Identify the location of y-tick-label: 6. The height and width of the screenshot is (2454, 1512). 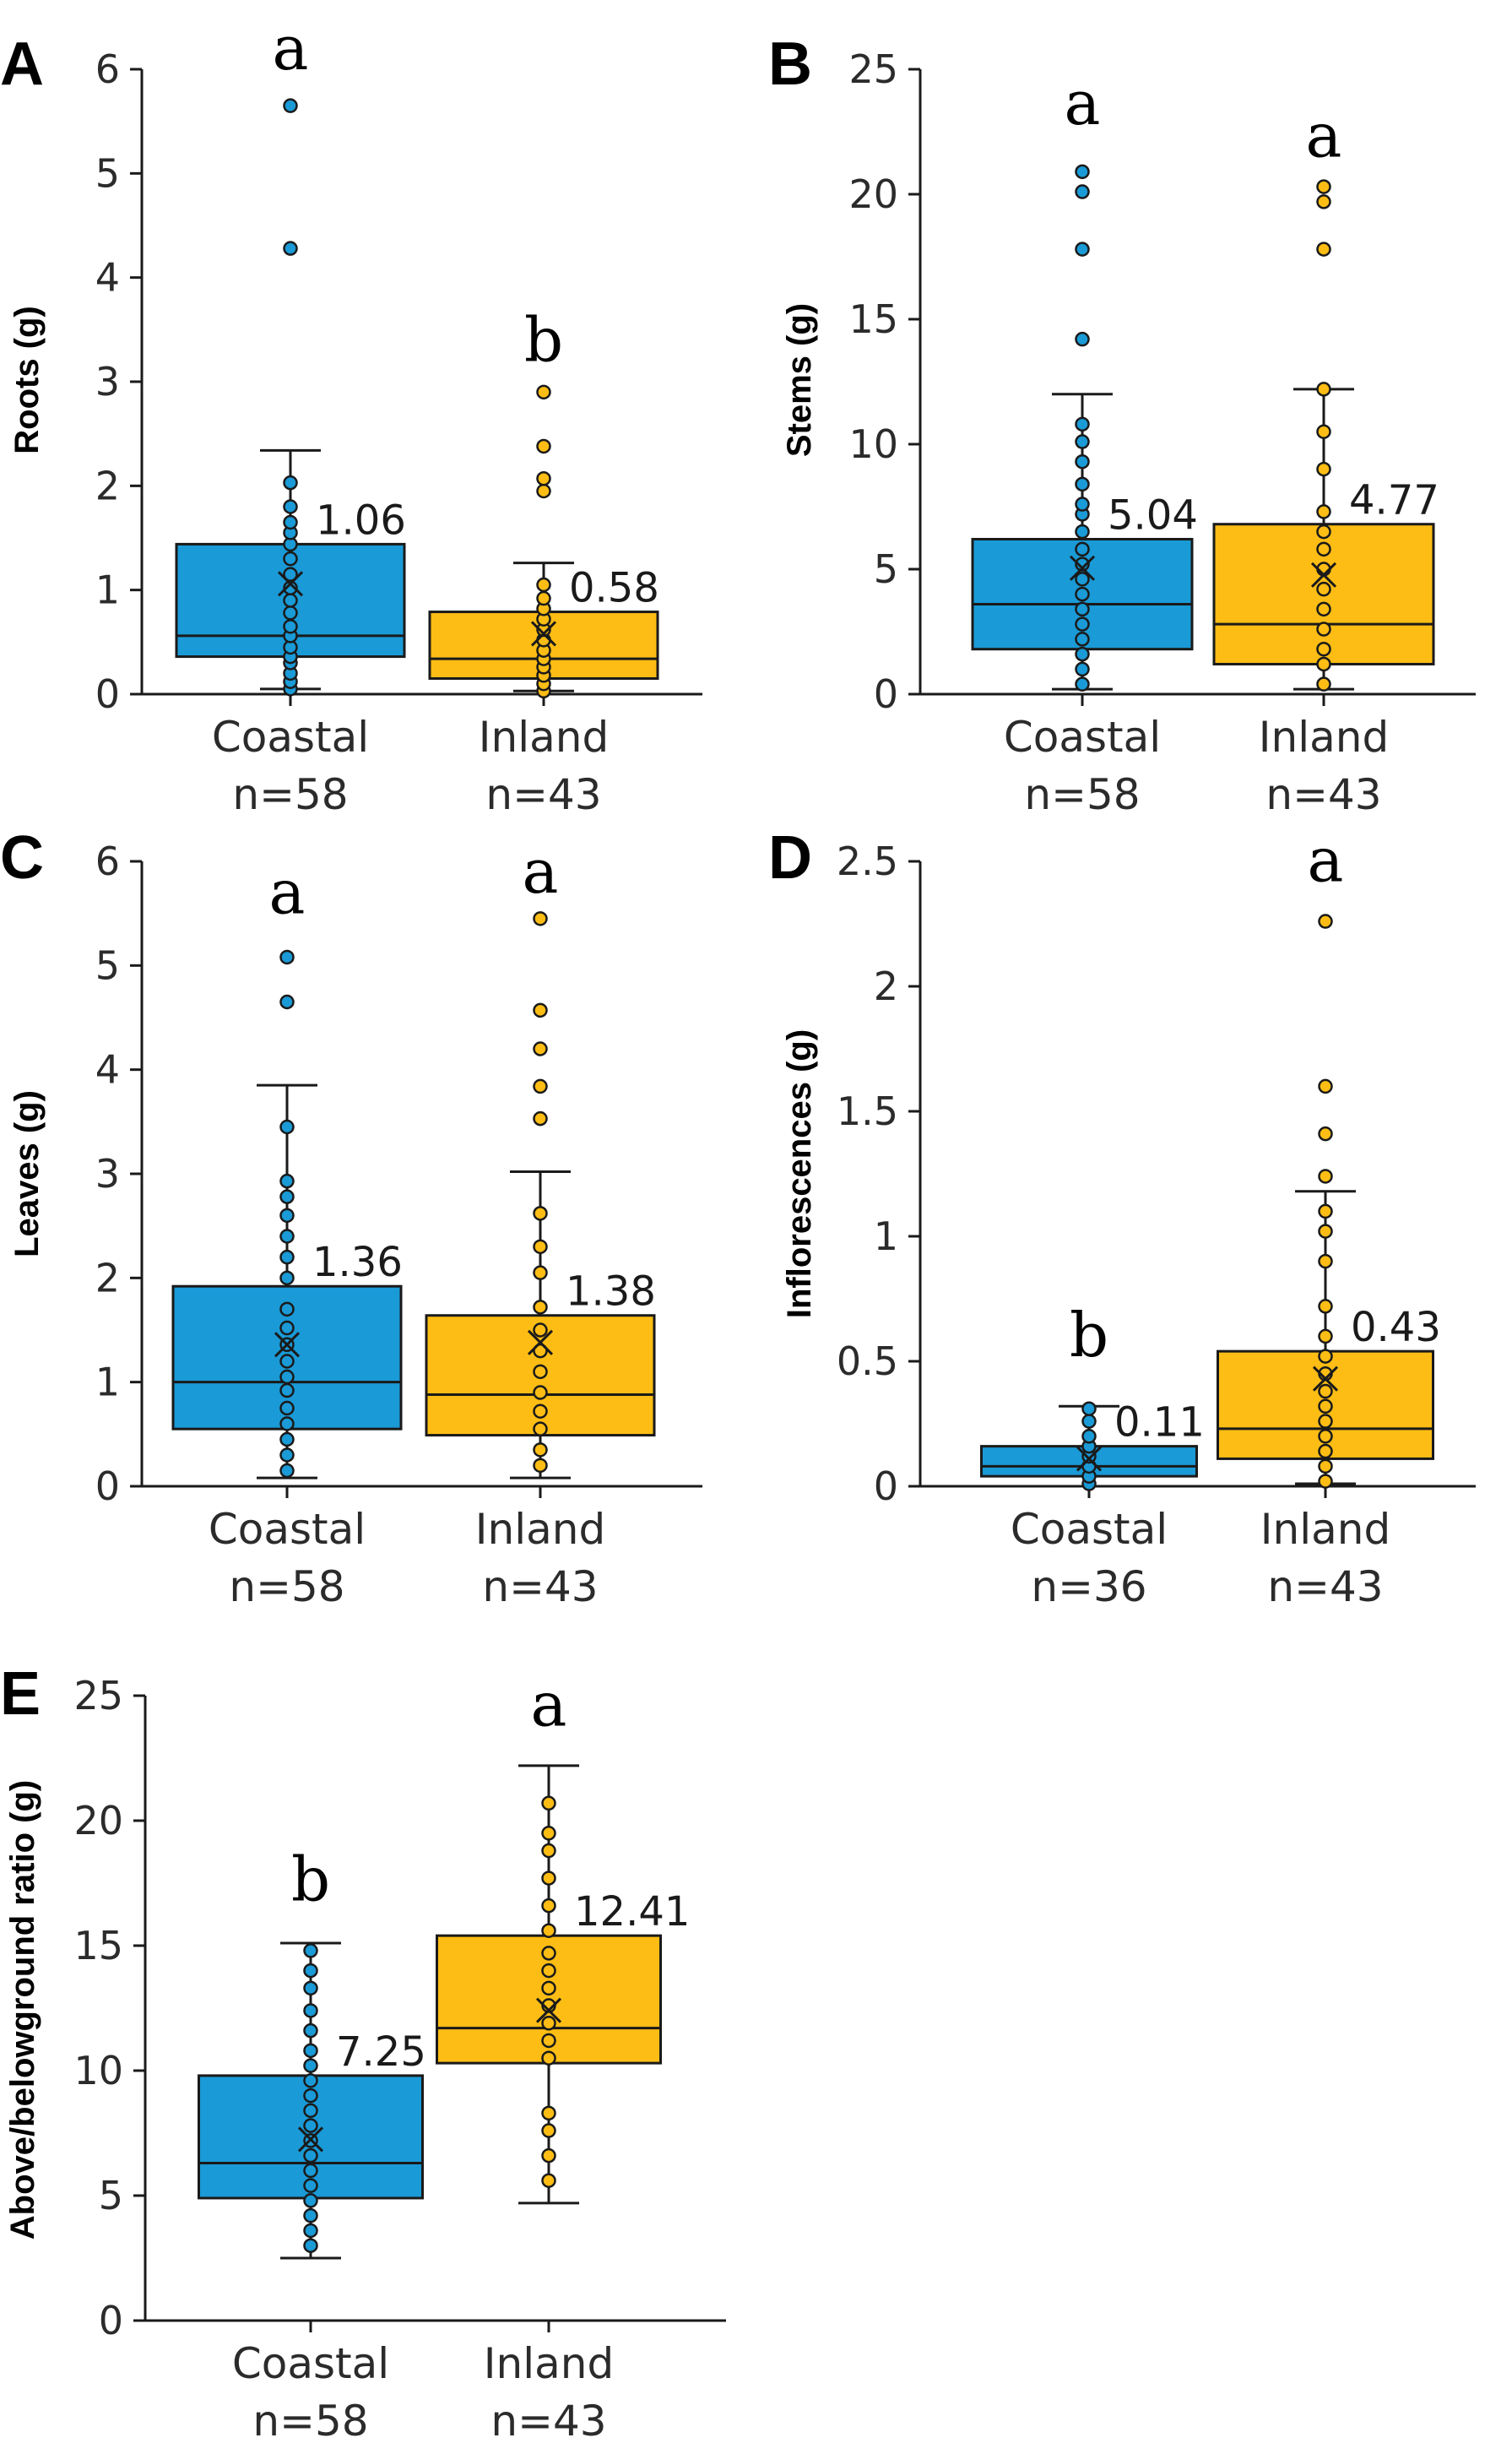
(107, 862).